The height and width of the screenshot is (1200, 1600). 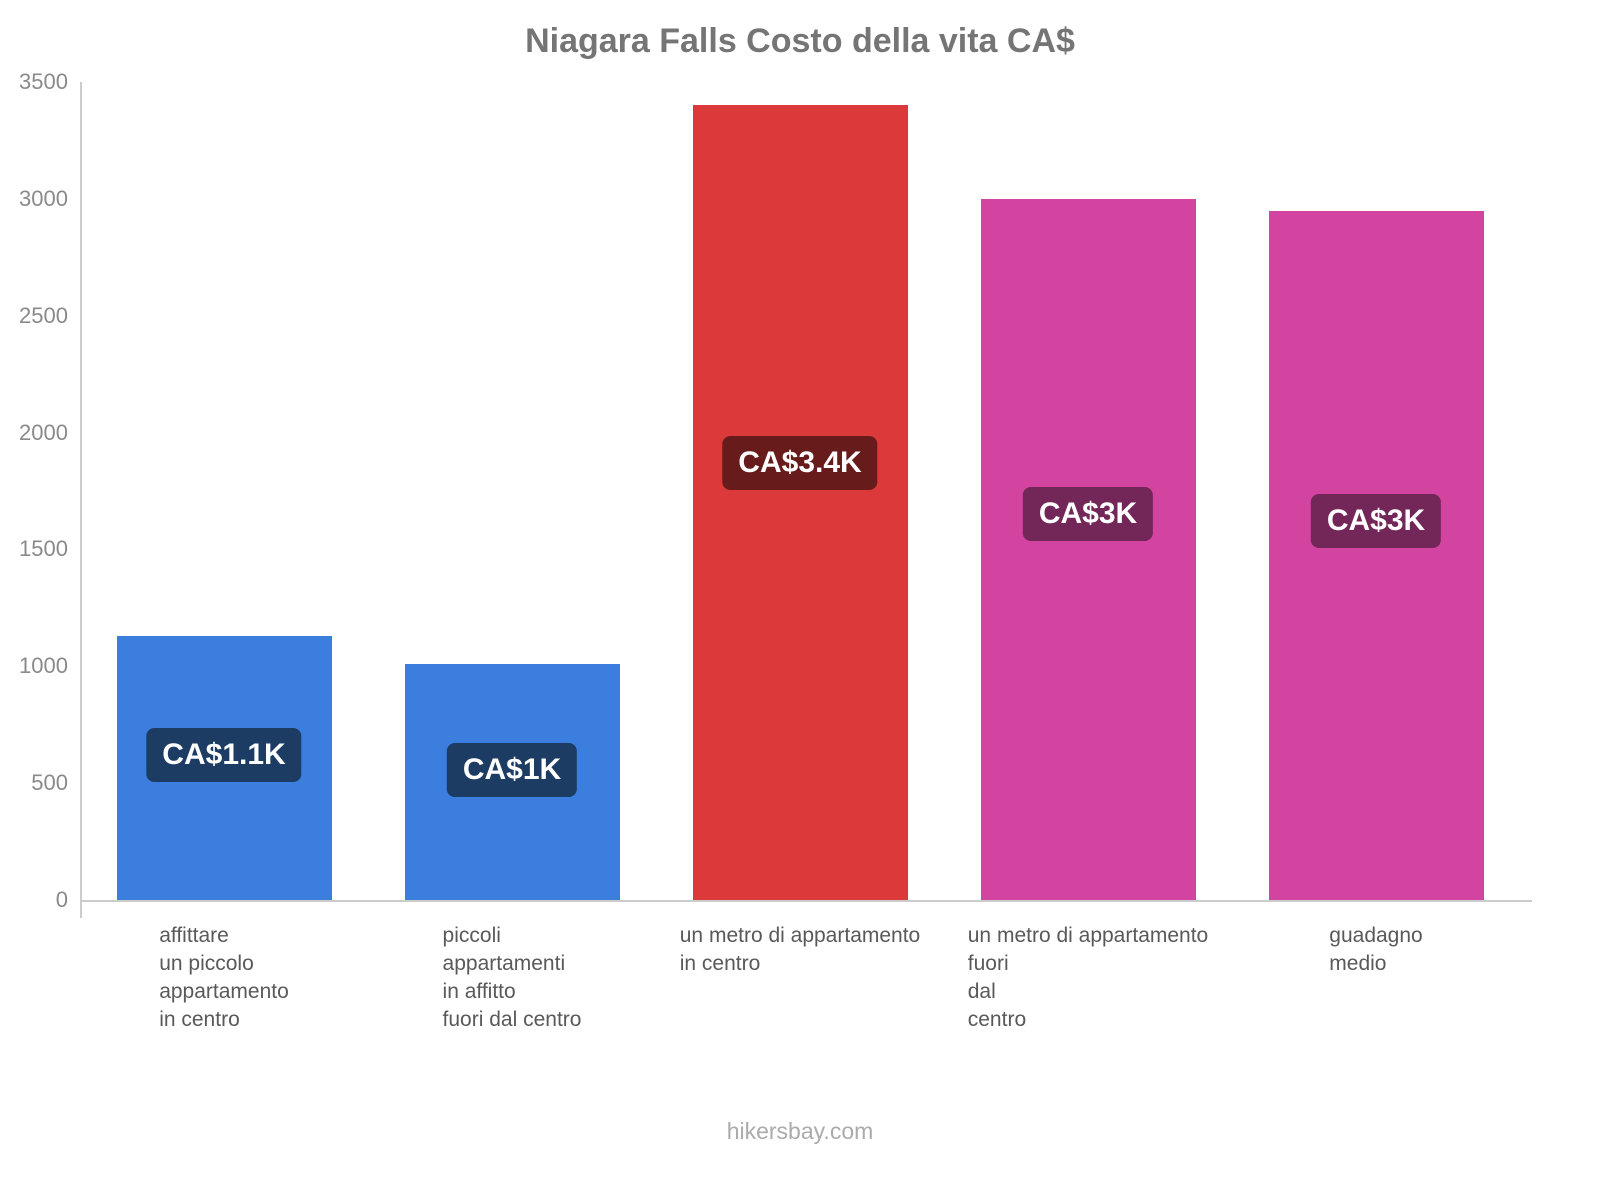 What do you see at coordinates (800, 502) in the screenshot?
I see `bar-2: CA$3.4K` at bounding box center [800, 502].